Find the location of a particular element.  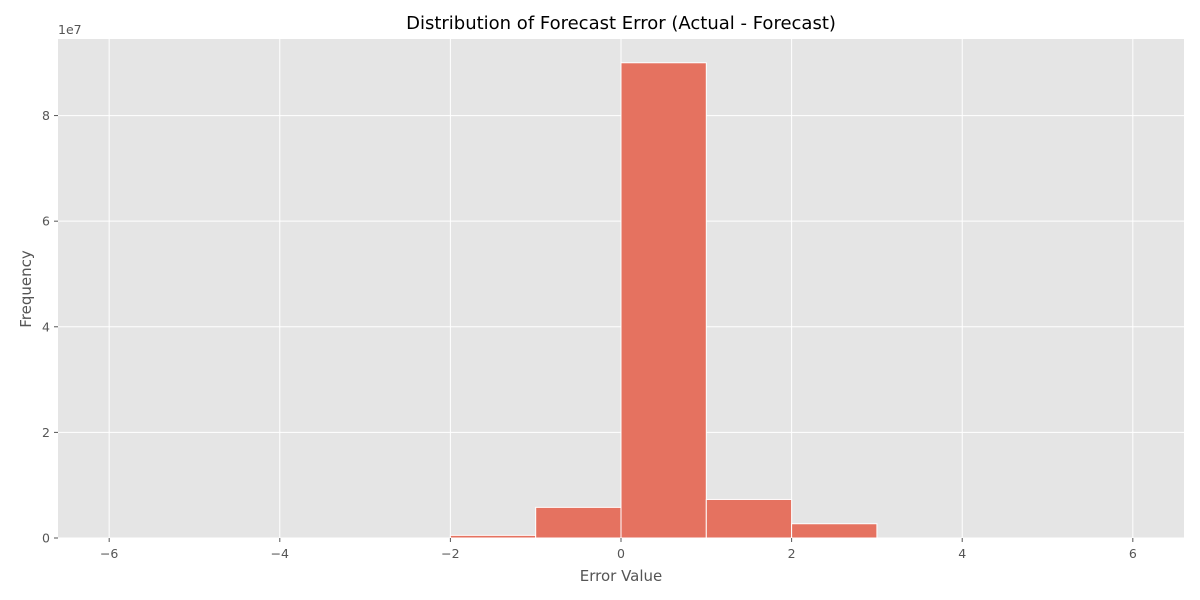

y-tick-label: 4 is located at coordinates (46, 326).